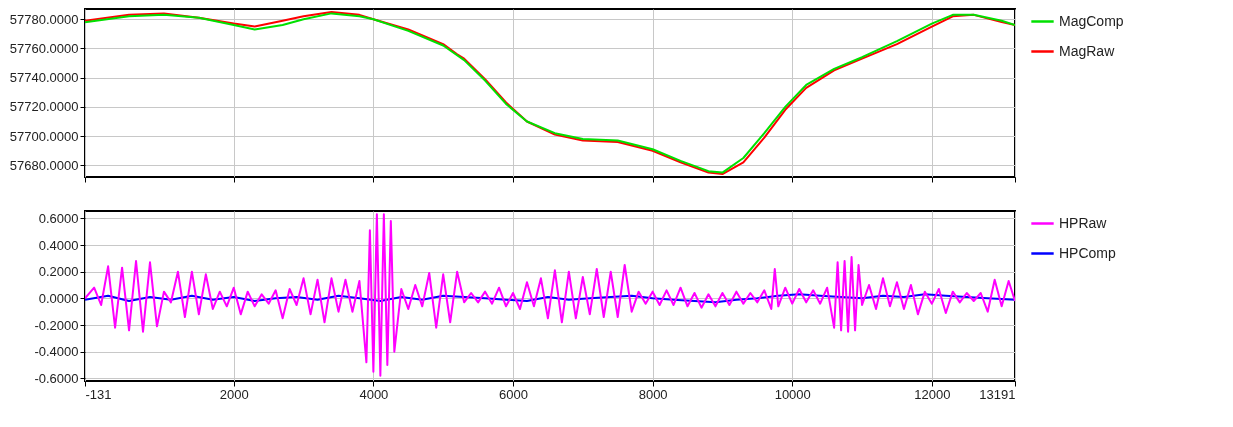 This screenshot has height=427, width=1233. Describe the element at coordinates (44, 78) in the screenshot. I see `y-tick-label: 57740.0000` at that location.